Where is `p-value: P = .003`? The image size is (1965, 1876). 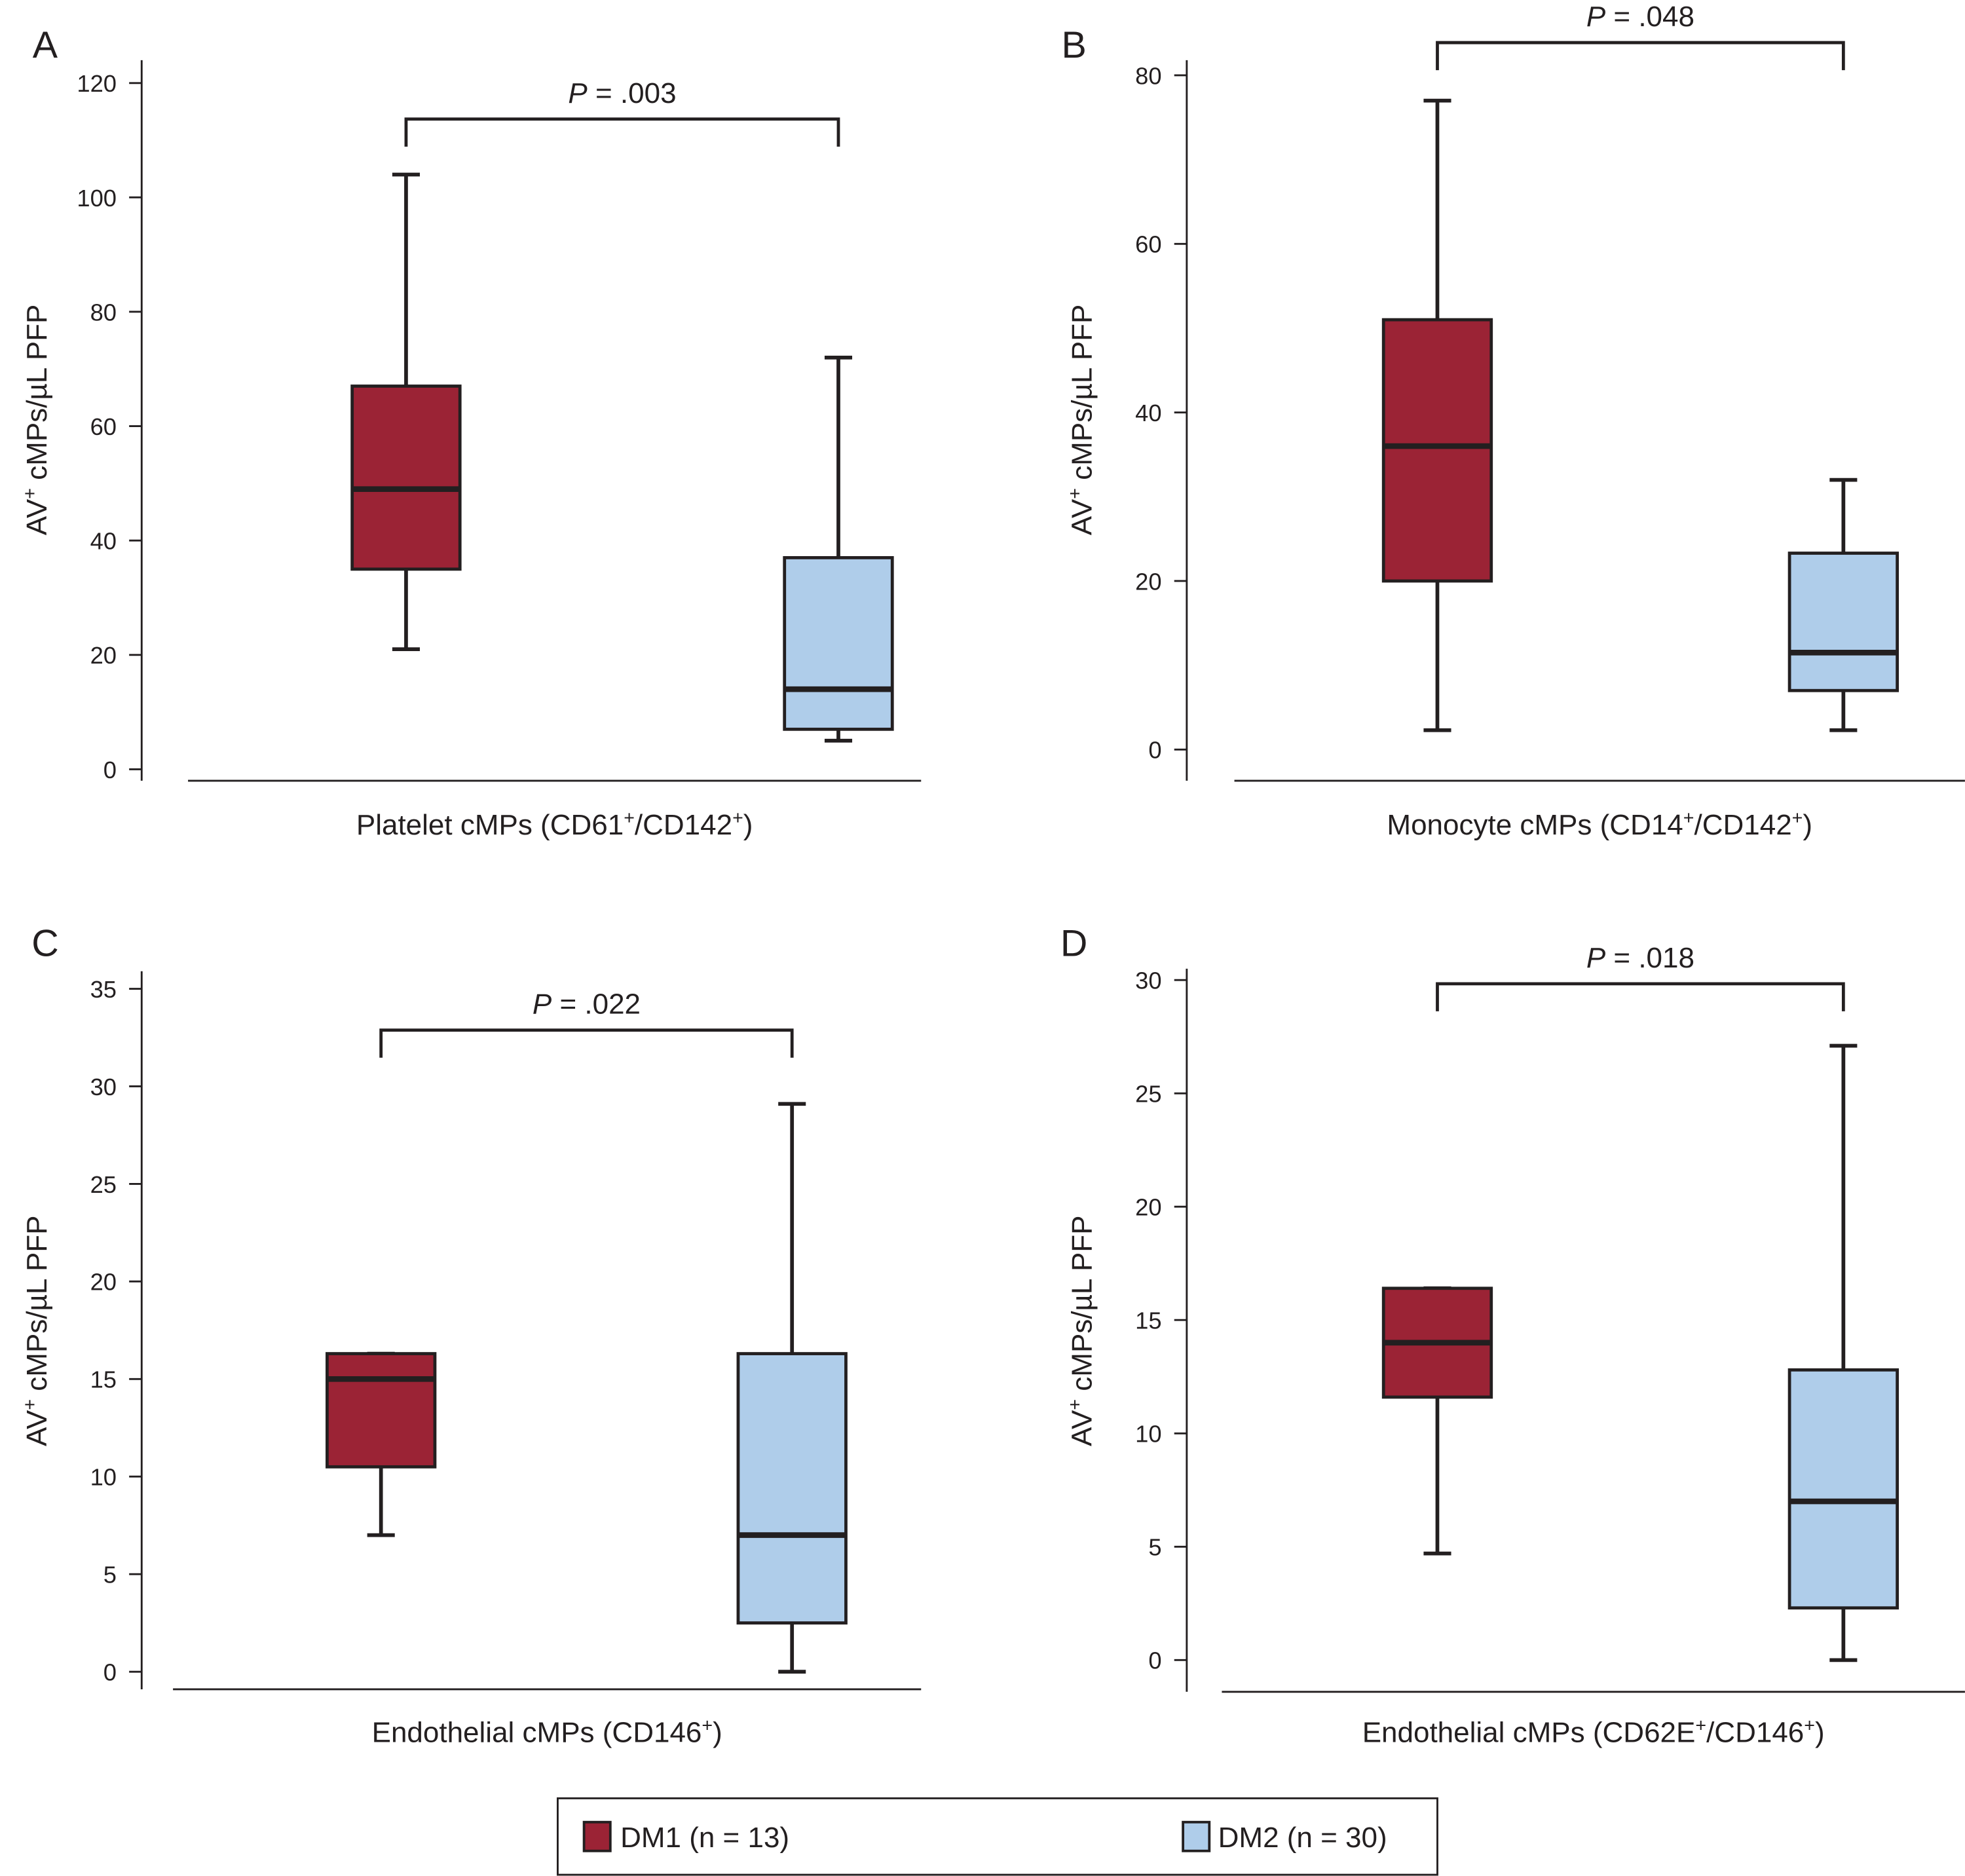 p-value: P = .003 is located at coordinates (622, 93).